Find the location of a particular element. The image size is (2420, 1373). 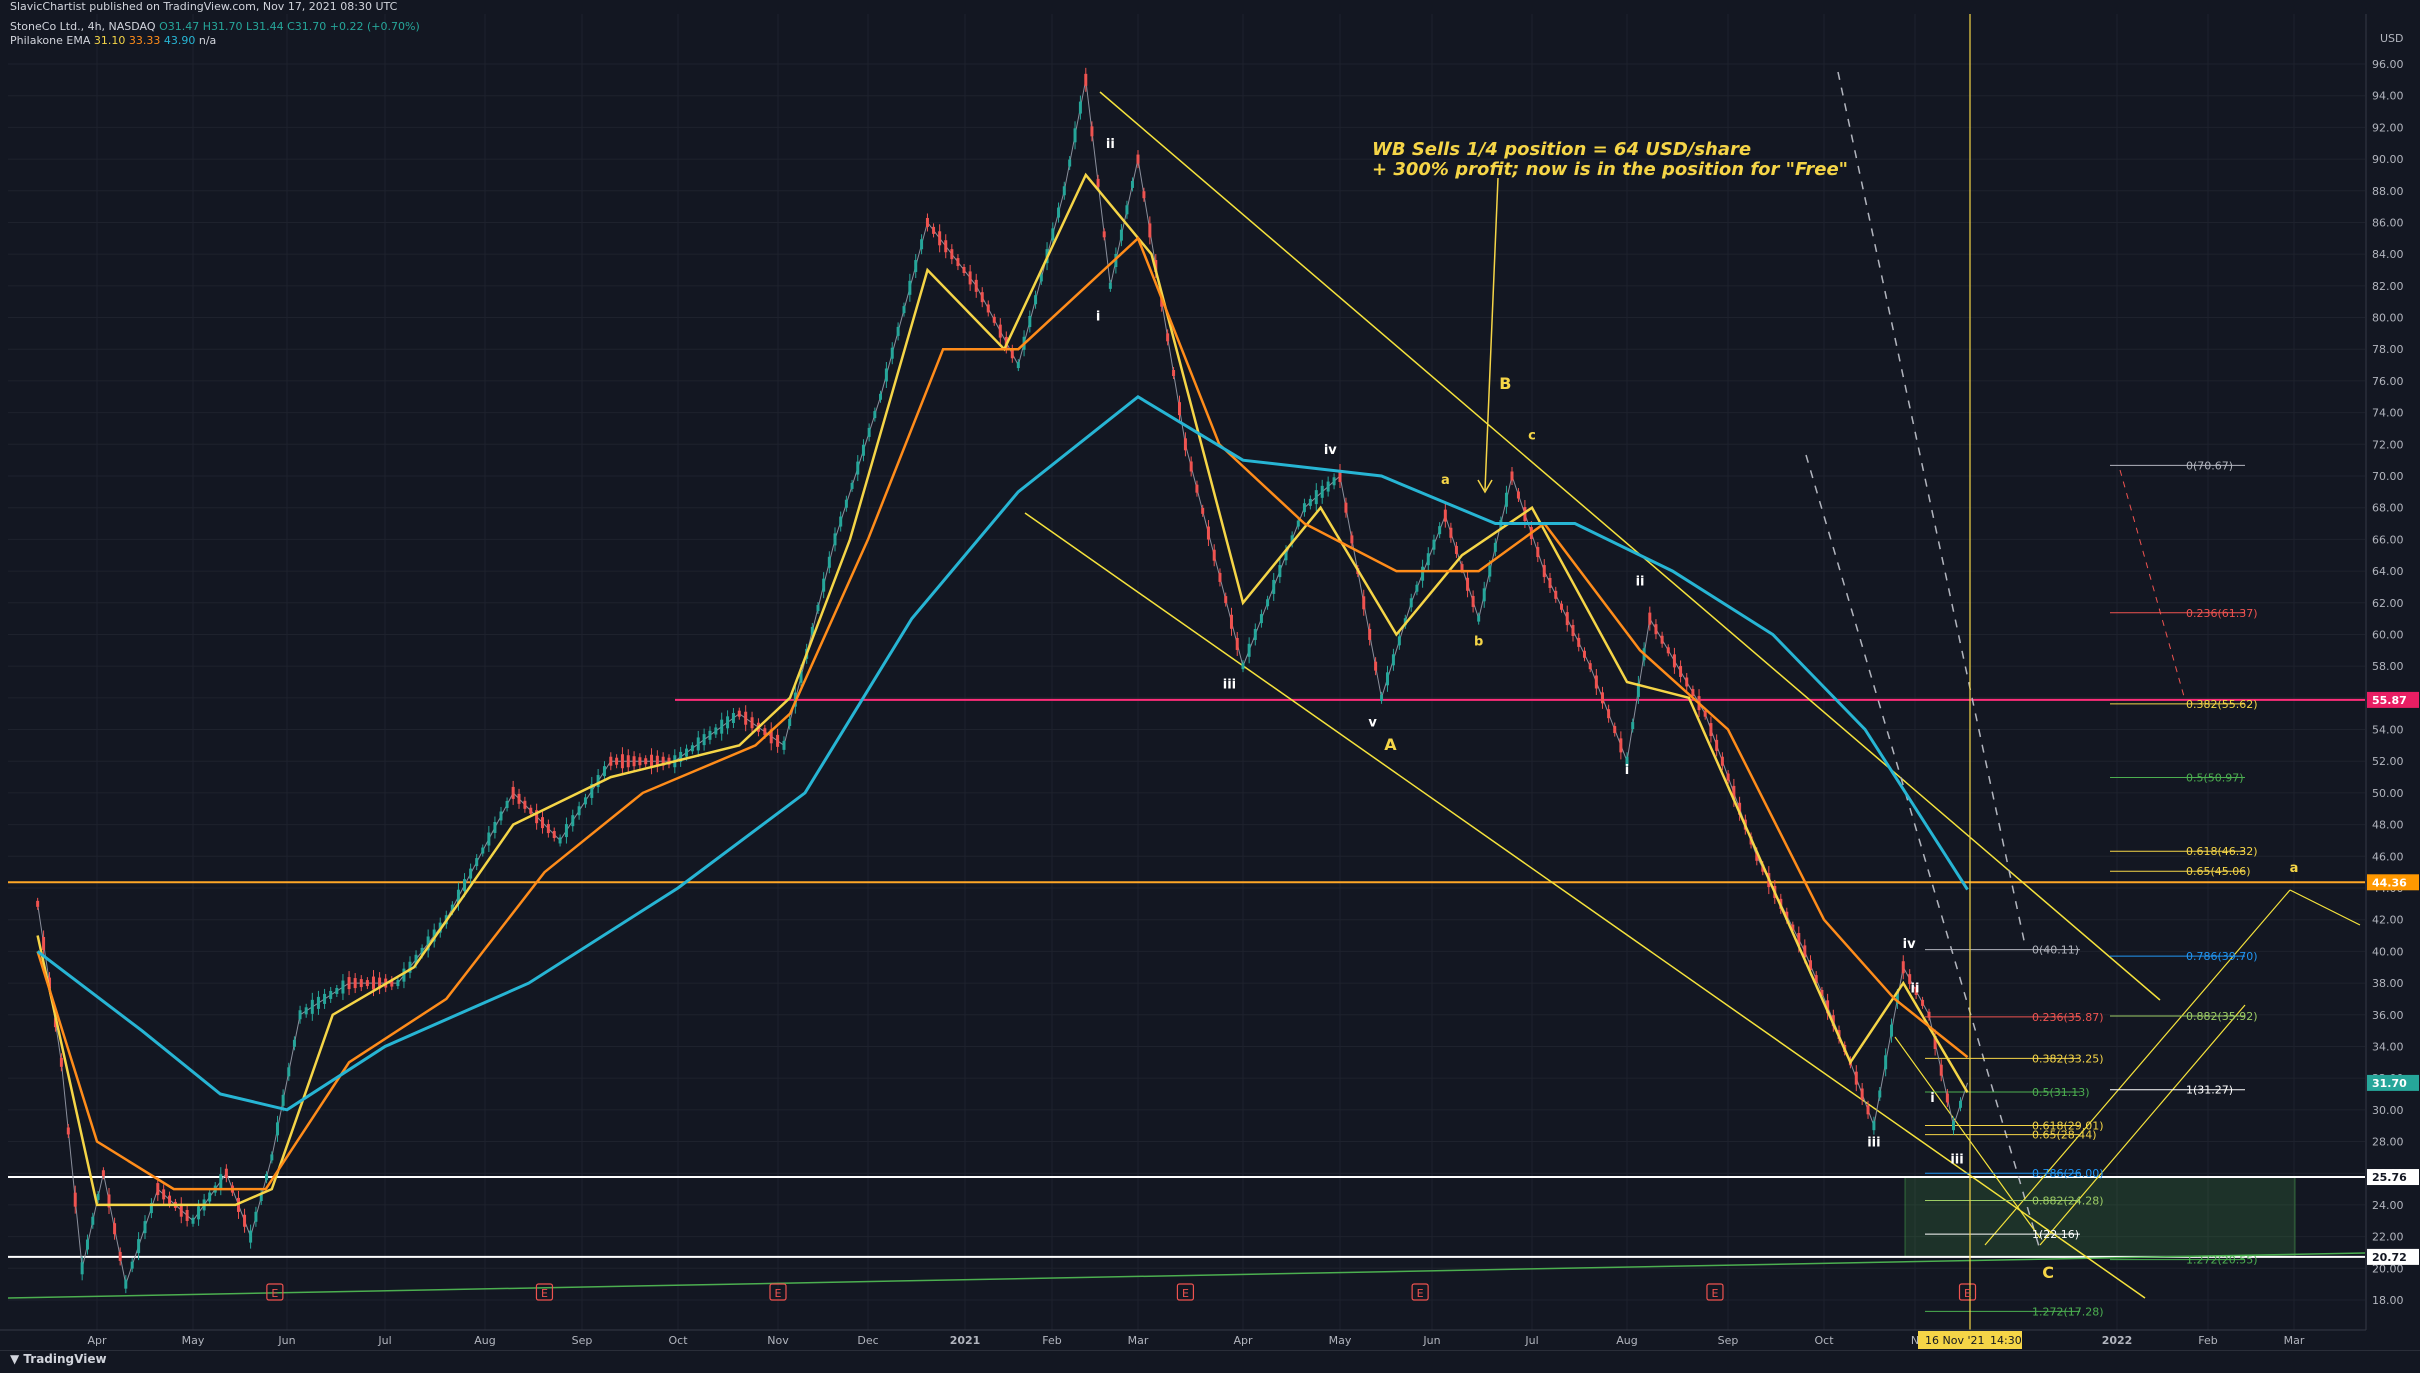

x-tick-label: Feb is located at coordinates (2207, 1340).